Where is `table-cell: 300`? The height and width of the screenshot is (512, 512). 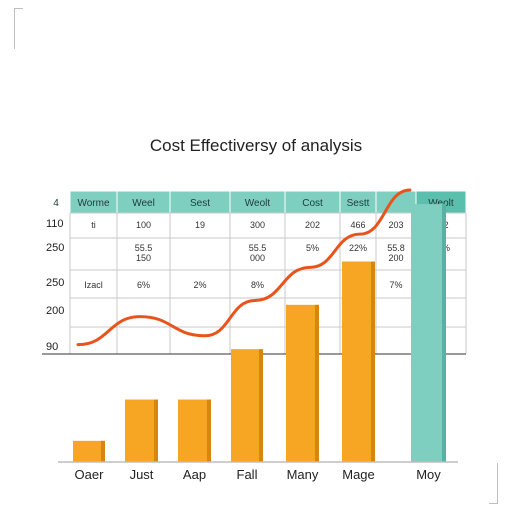 table-cell: 300 is located at coordinates (257, 225).